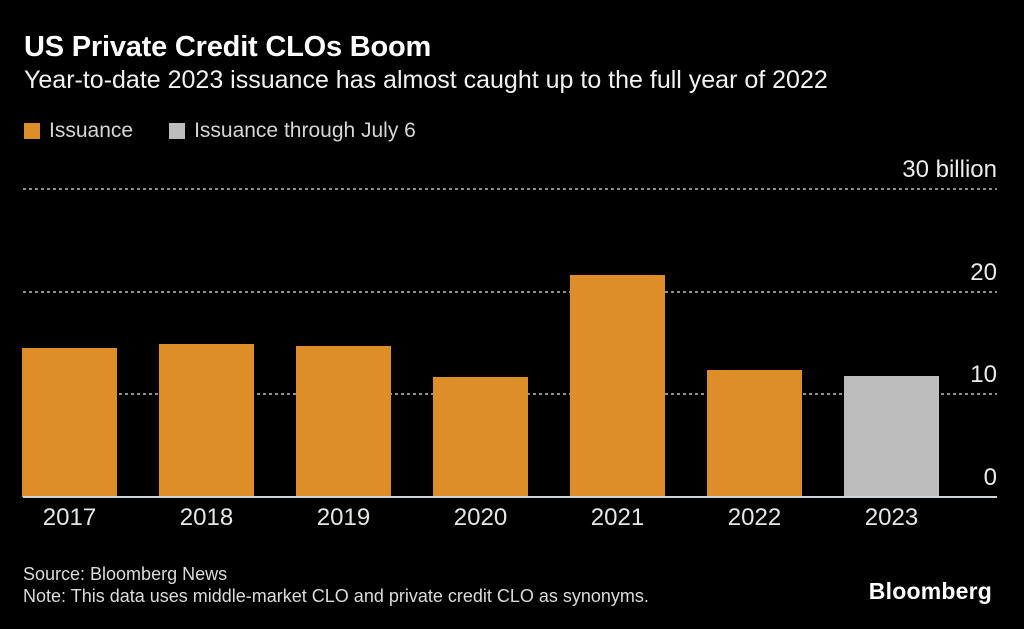  What do you see at coordinates (754, 517) in the screenshot?
I see `x-axis-label-2022: 2022` at bounding box center [754, 517].